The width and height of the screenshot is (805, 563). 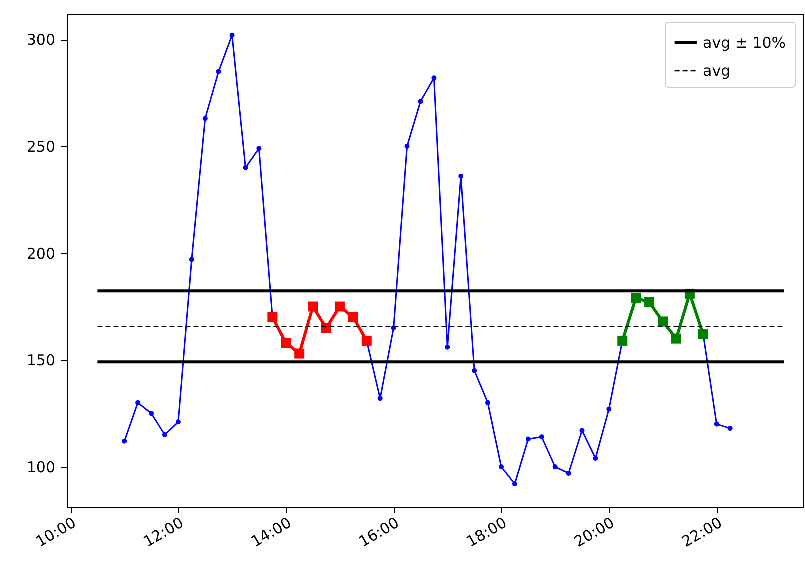 I want to click on y-tick-label: 250, so click(x=41, y=147).